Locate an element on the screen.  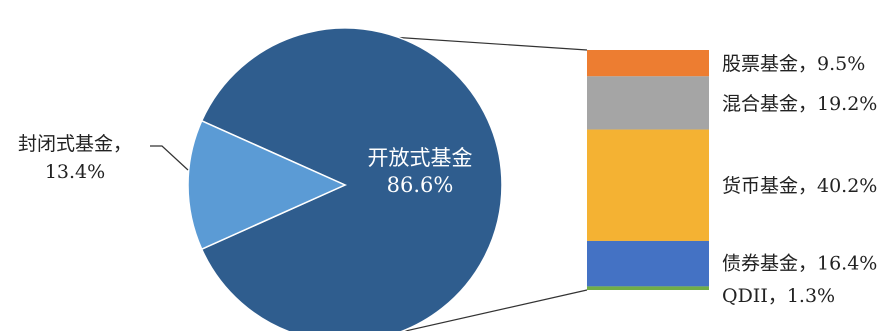
breakdown-bar is located at coordinates (648, 170).